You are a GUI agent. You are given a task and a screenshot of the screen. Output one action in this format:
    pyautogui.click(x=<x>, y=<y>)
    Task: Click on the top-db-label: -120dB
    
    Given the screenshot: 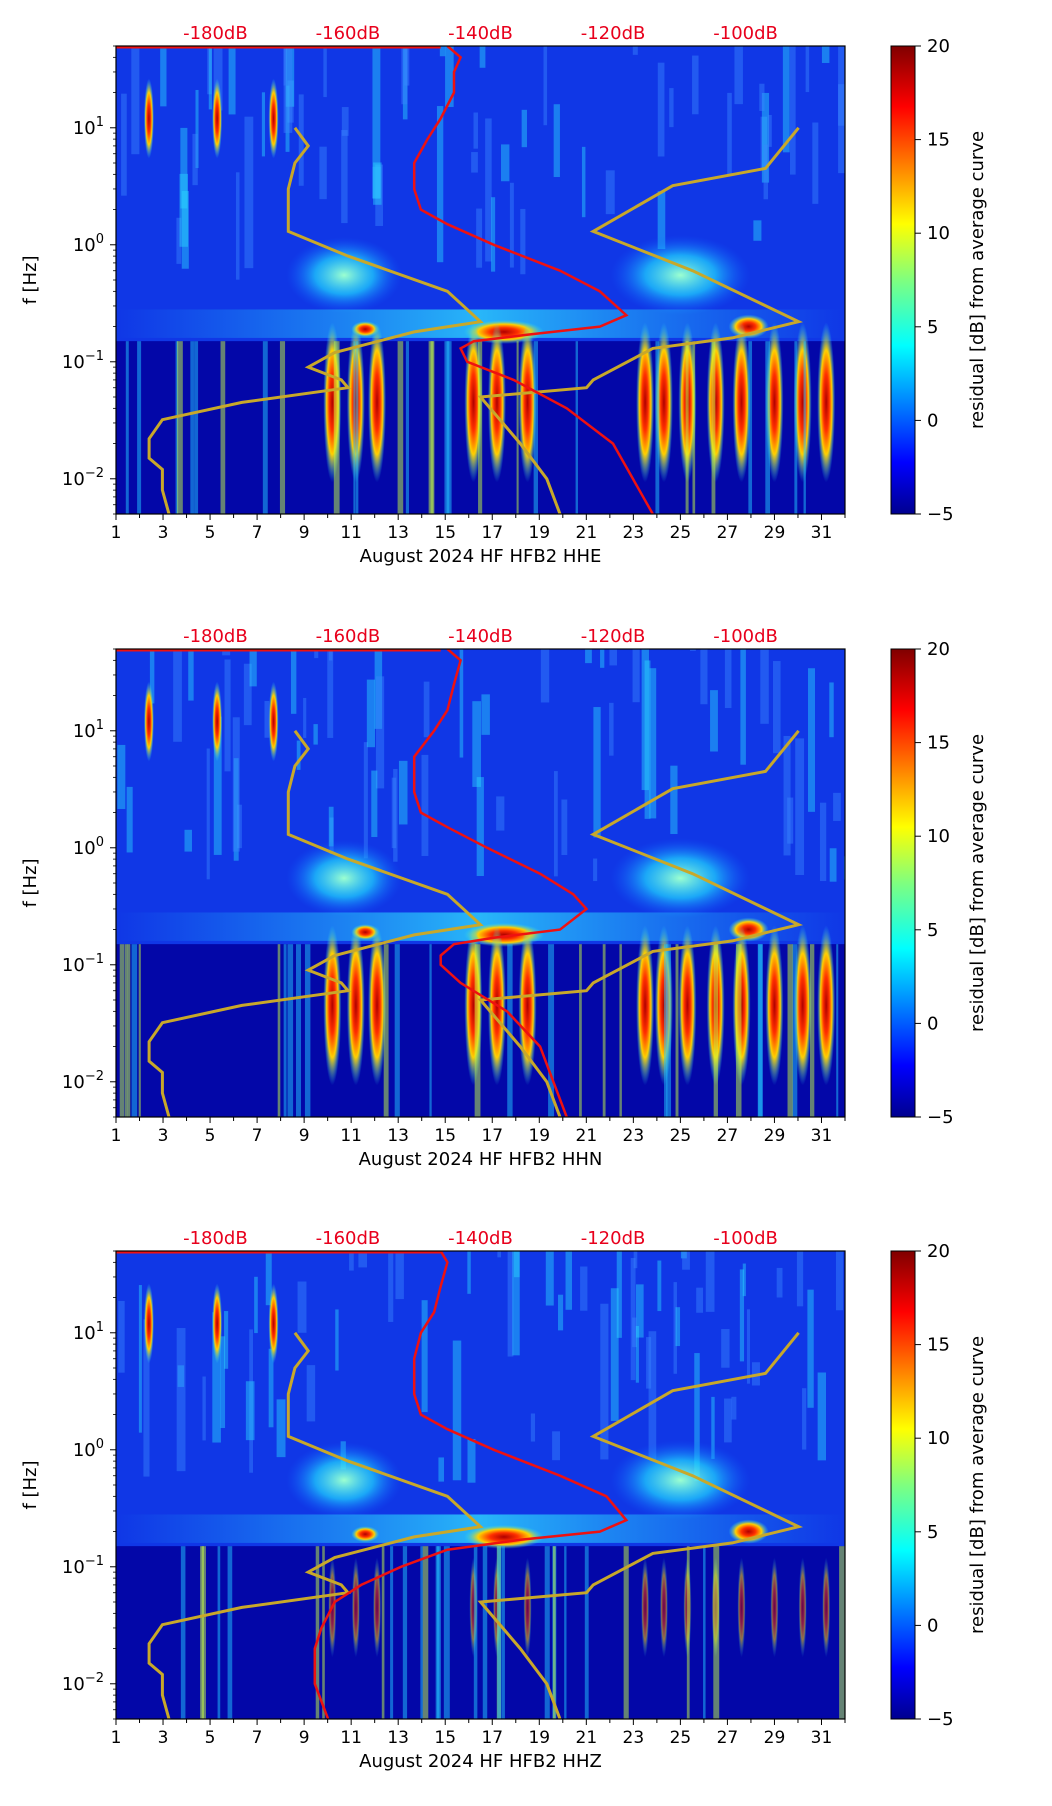 What is the action you would take?
    pyautogui.click(x=613, y=33)
    